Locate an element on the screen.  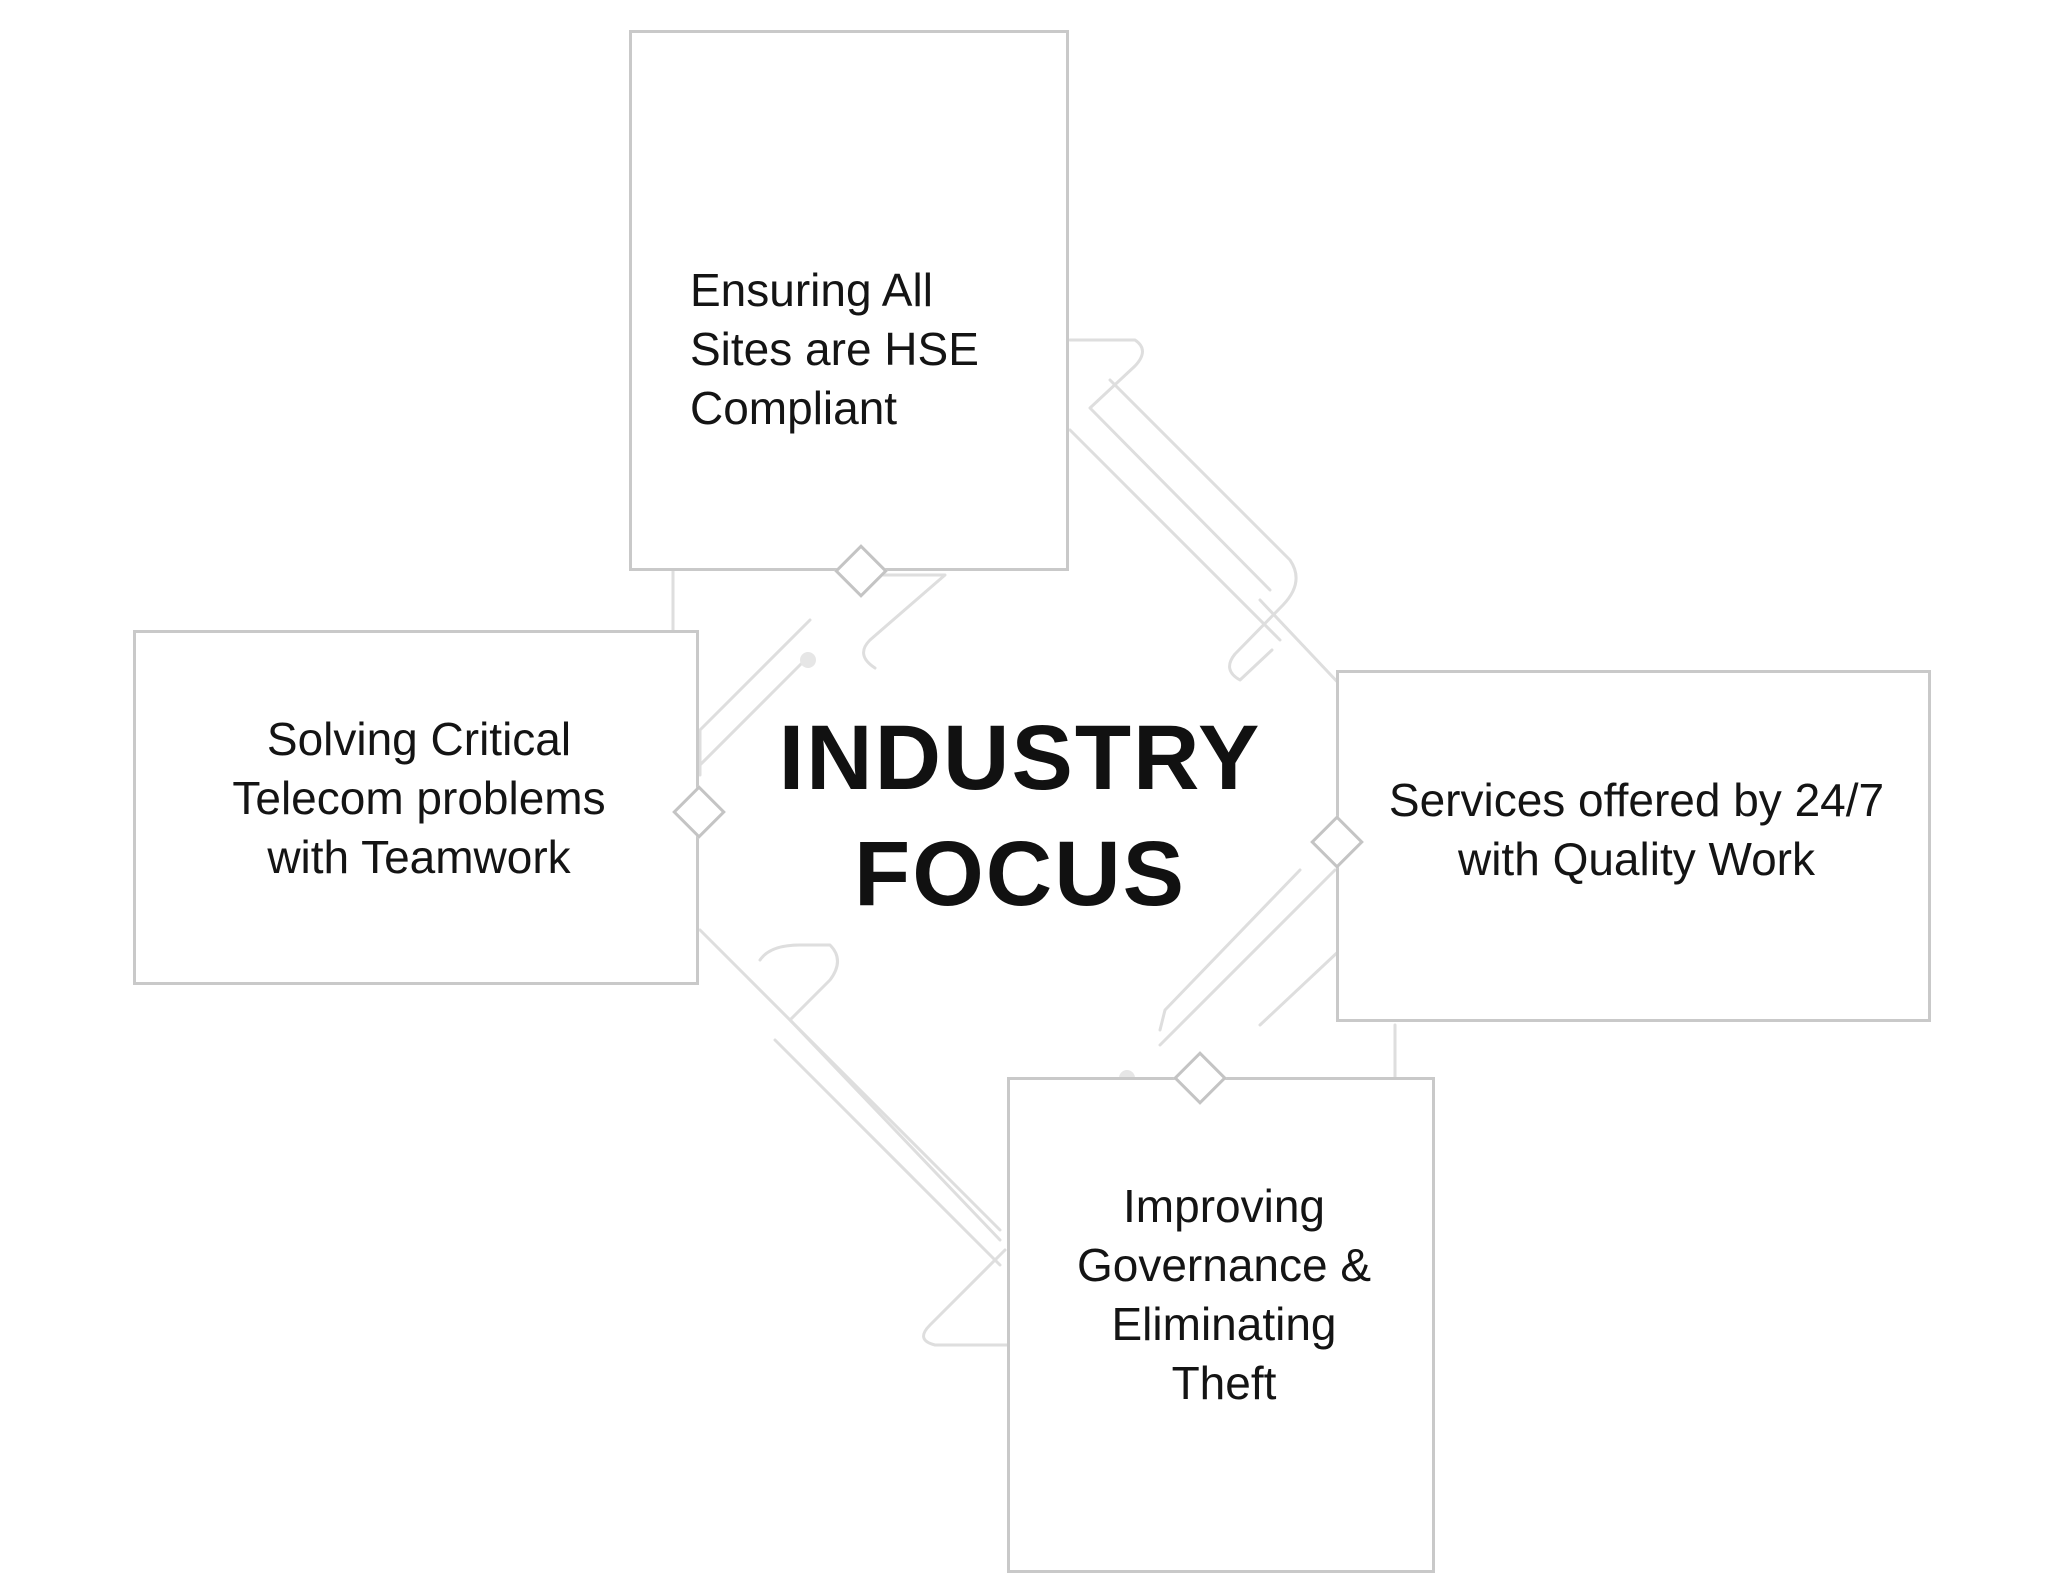
card-top: Ensuring All Sites are HSE Compliant is located at coordinates (849, 300).